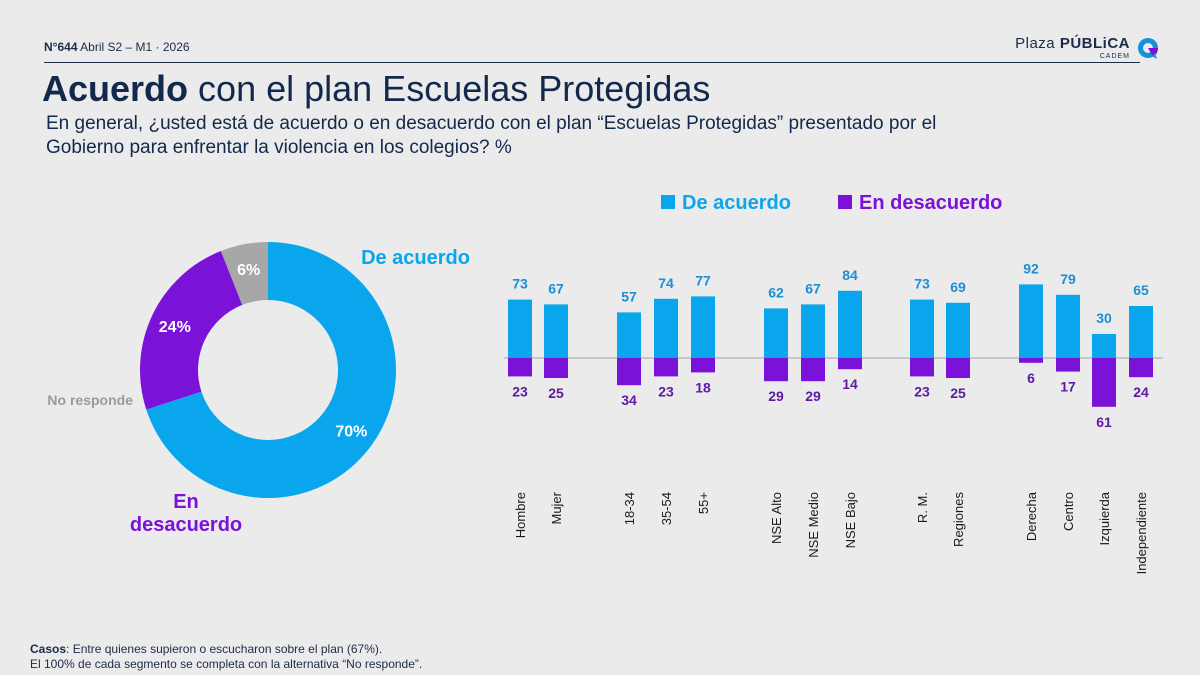  Describe the element at coordinates (520, 515) in the screenshot. I see `category-label-hombre: Hombre` at that location.